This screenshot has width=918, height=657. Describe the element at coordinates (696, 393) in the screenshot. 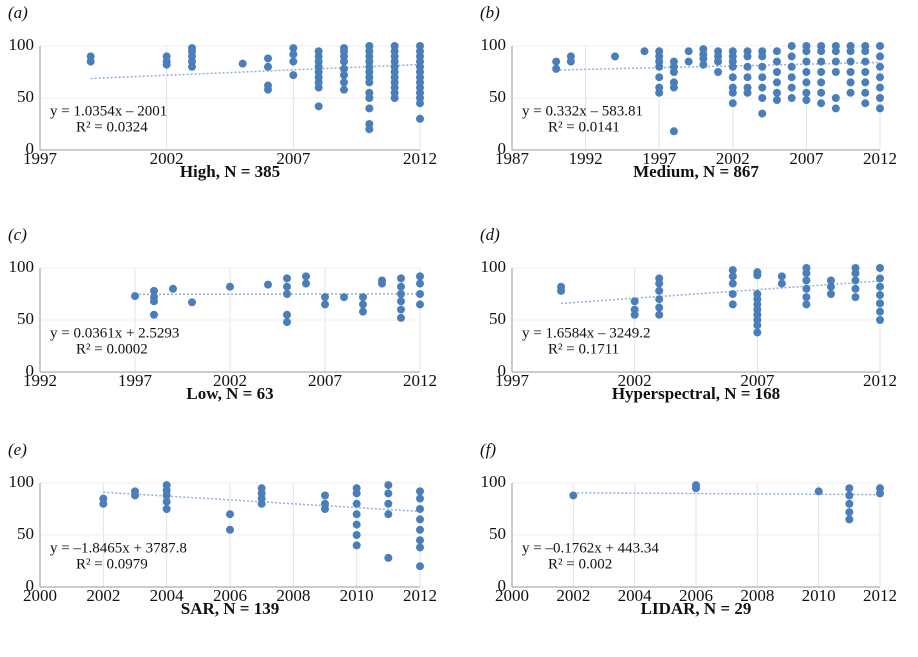

I see `panel-title: Hyperspectral, N = 168` at that location.